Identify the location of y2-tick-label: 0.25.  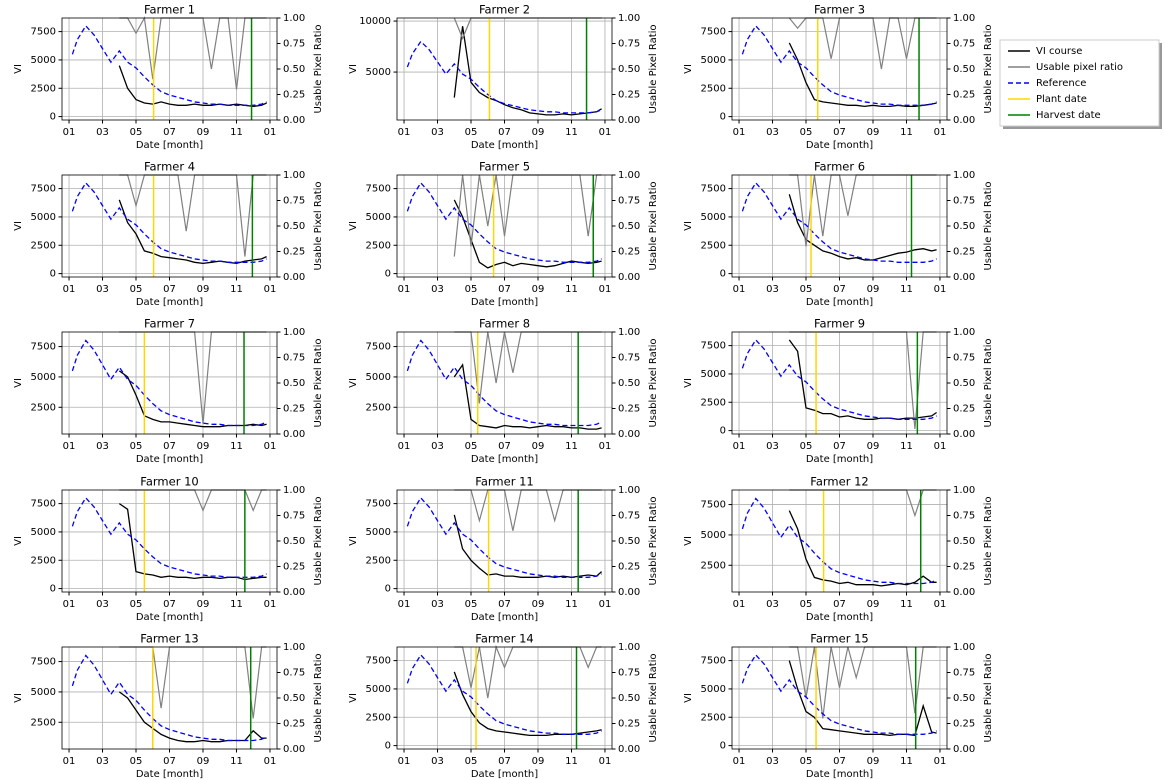
(294, 567).